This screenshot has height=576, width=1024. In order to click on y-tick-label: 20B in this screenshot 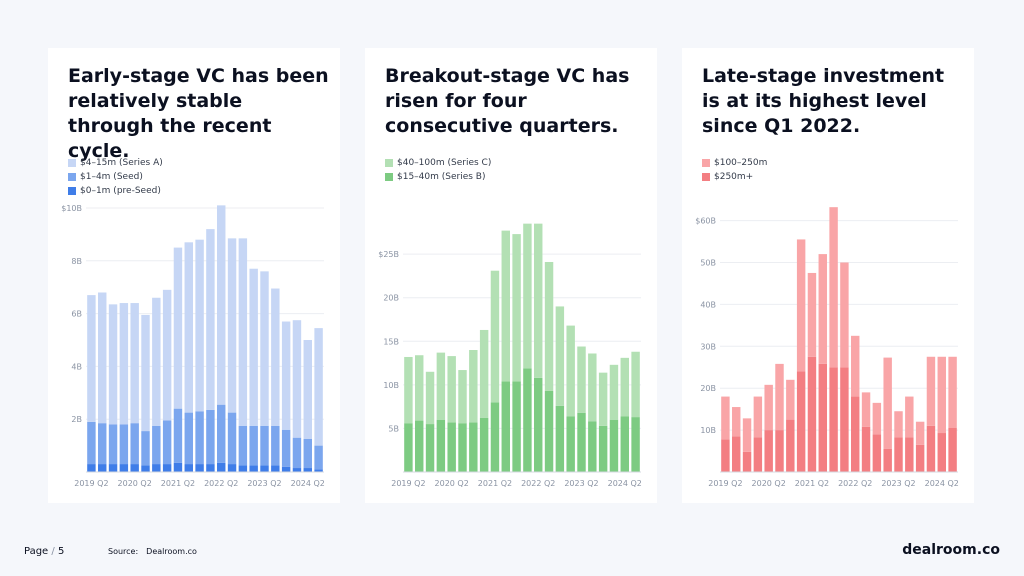, I will do `click(708, 388)`.